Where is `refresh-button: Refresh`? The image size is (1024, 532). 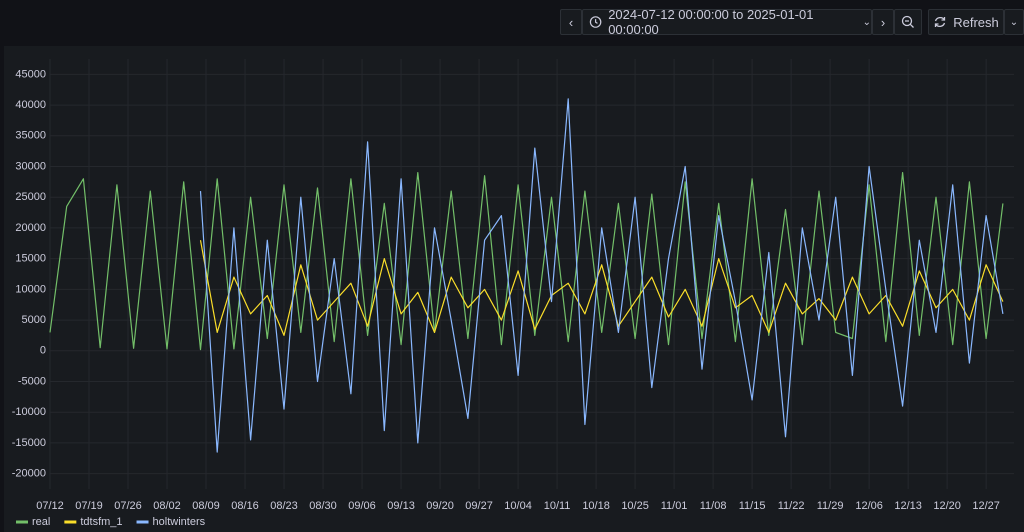 refresh-button: Refresh is located at coordinates (966, 22).